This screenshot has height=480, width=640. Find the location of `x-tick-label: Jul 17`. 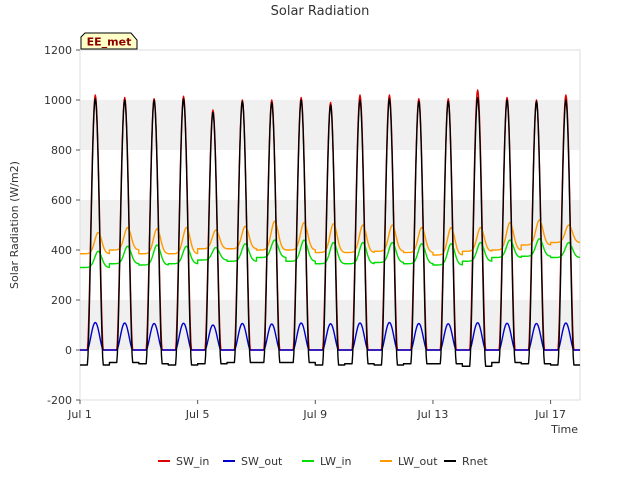

x-tick-label: Jul 17 is located at coordinates (550, 414).